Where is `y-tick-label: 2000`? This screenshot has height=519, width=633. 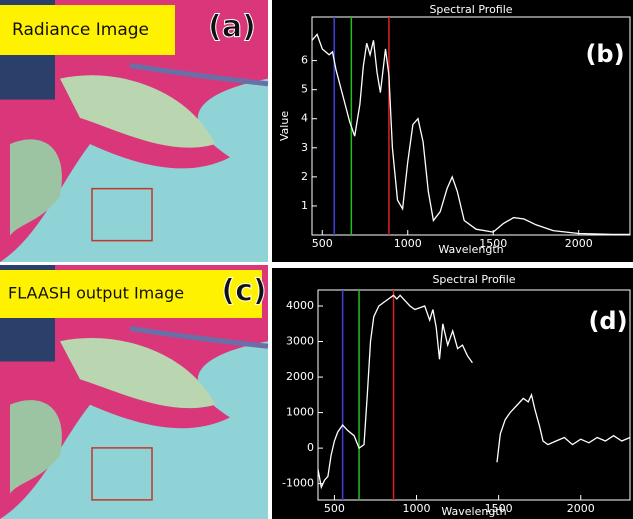
y-tick-label: 2000 is located at coordinates (300, 376).